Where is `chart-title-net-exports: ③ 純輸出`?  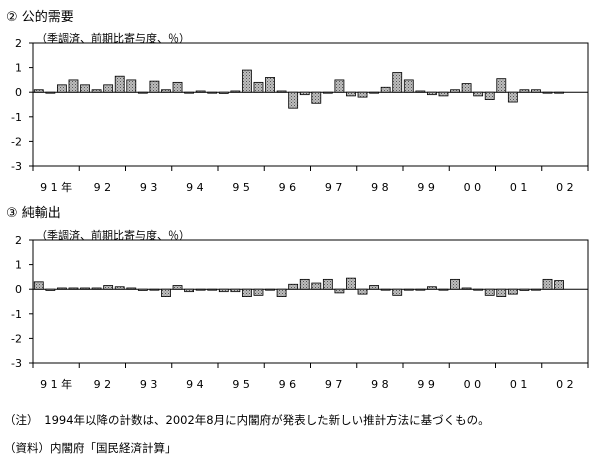 chart-title-net-exports: ③ 純輸出 is located at coordinates (33, 213).